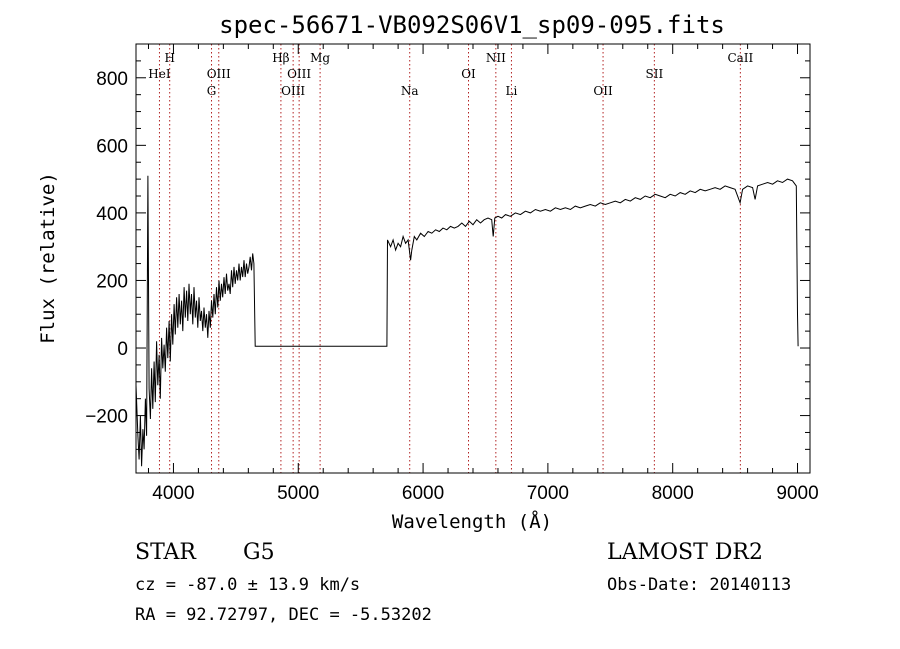 The image size is (900, 649). What do you see at coordinates (112, 146) in the screenshot?
I see `y-tick-label-4: 600` at bounding box center [112, 146].